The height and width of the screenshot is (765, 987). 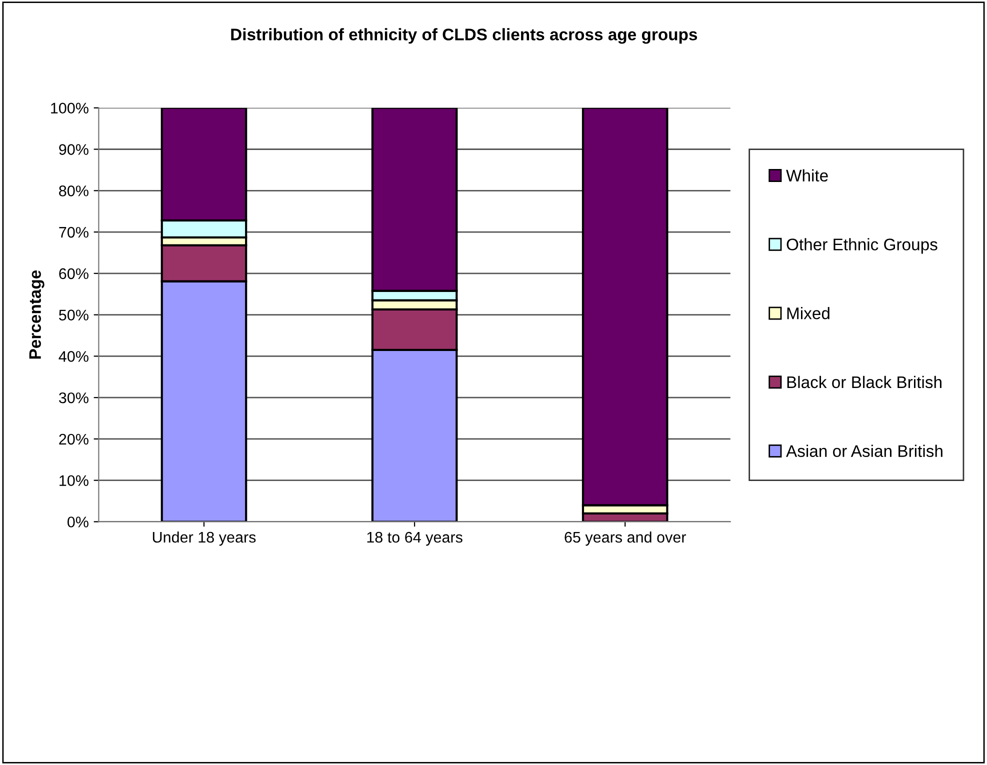 I want to click on y-tick-label: 50%, so click(x=73, y=315).